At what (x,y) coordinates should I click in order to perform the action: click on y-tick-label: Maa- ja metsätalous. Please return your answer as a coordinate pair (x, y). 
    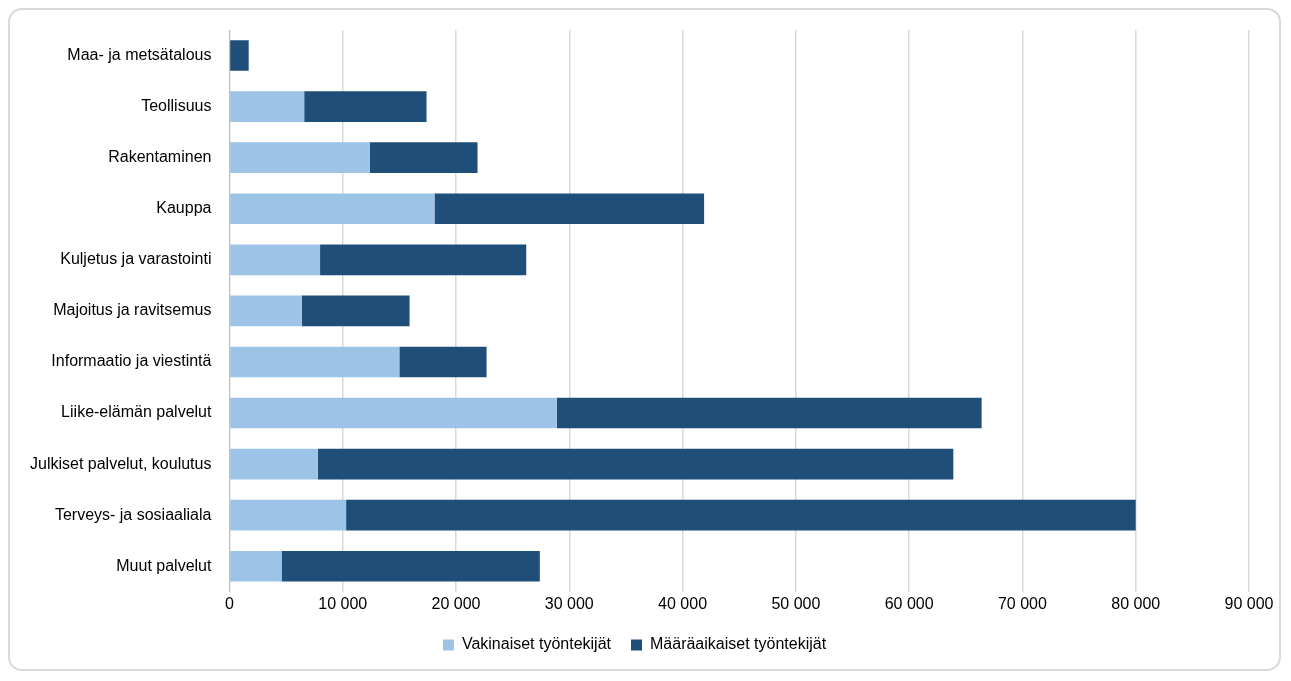
    Looking at the image, I should click on (139, 54).